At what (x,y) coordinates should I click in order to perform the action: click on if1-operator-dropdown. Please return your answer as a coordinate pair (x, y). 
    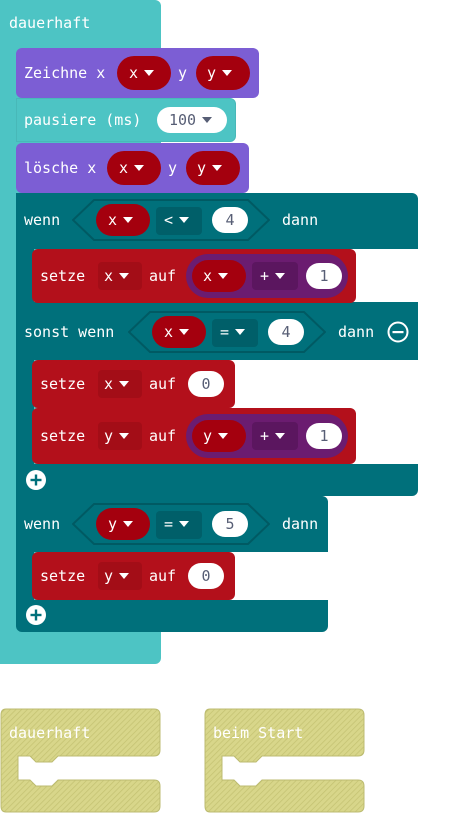
    Looking at the image, I should click on (179, 221).